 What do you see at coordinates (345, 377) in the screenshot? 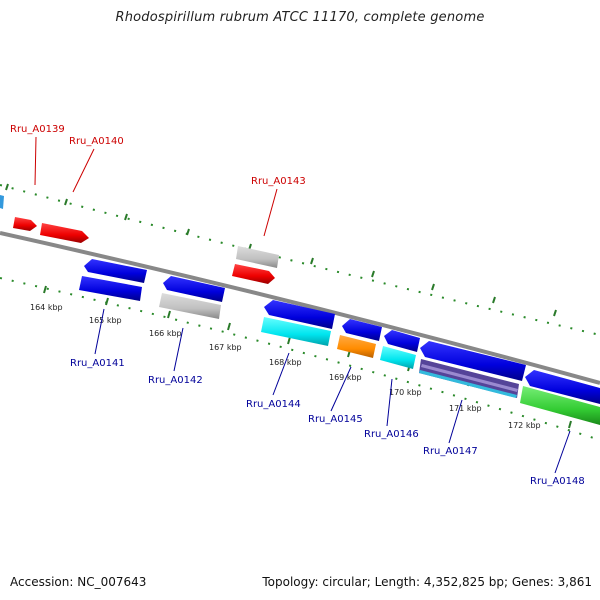
I see `tick-label: 169 kbp` at bounding box center [345, 377].